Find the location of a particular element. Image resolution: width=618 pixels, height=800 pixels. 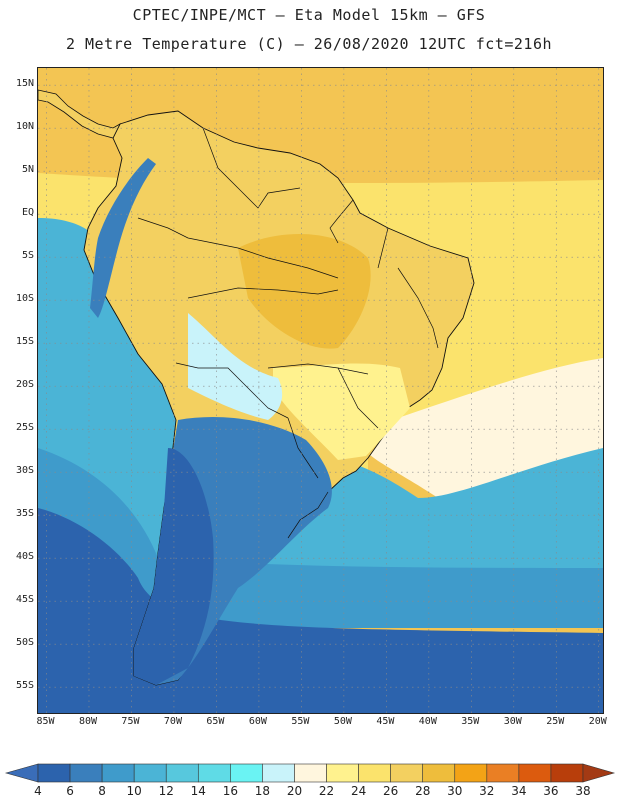

lat-tick-label: 25S is located at coordinates (24, 428).